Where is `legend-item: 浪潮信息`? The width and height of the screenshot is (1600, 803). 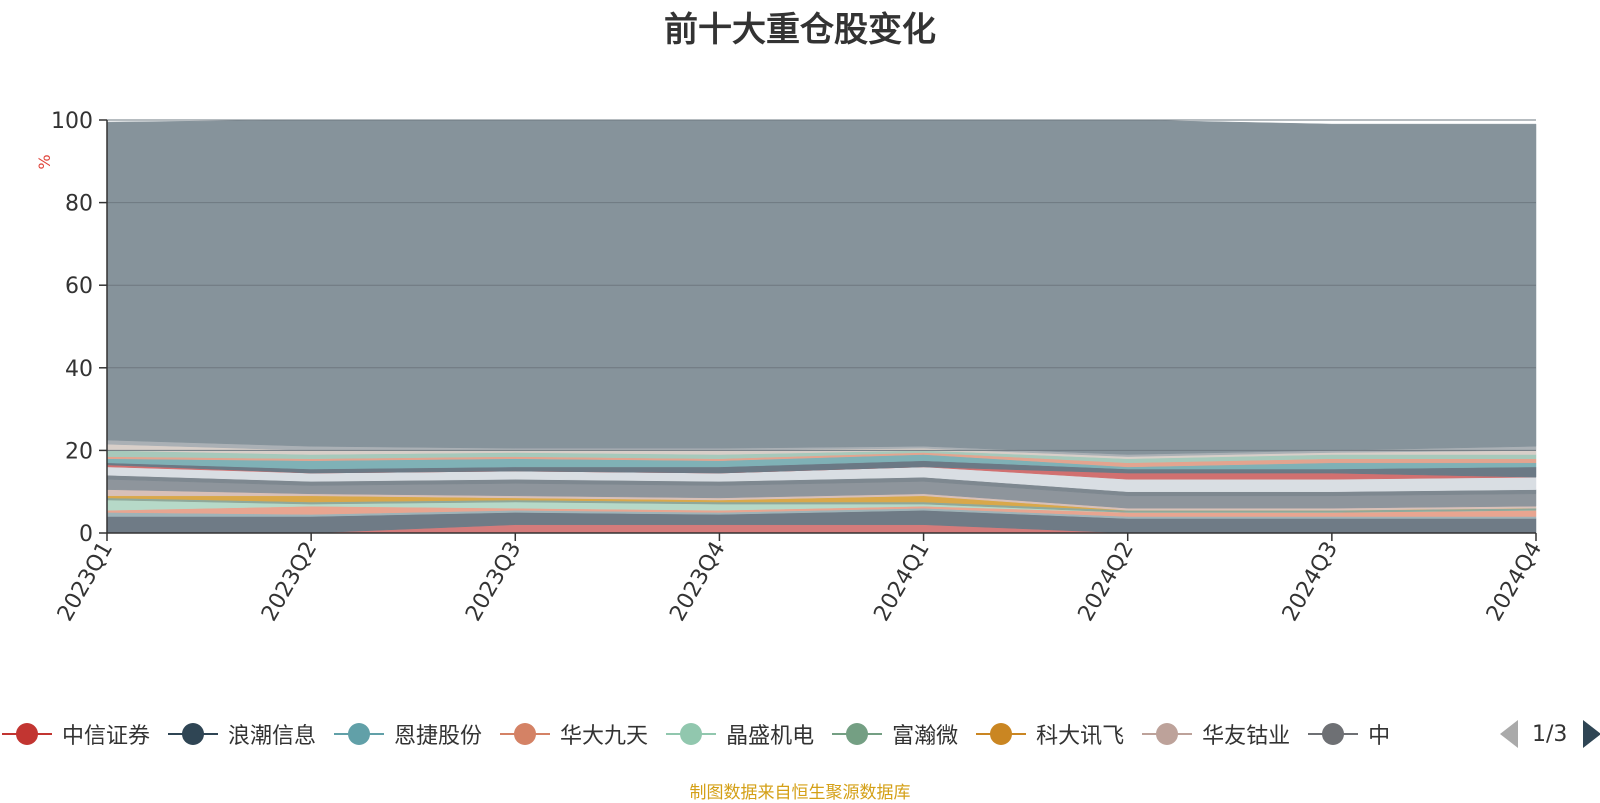 legend-item: 浪潮信息 is located at coordinates (242, 734).